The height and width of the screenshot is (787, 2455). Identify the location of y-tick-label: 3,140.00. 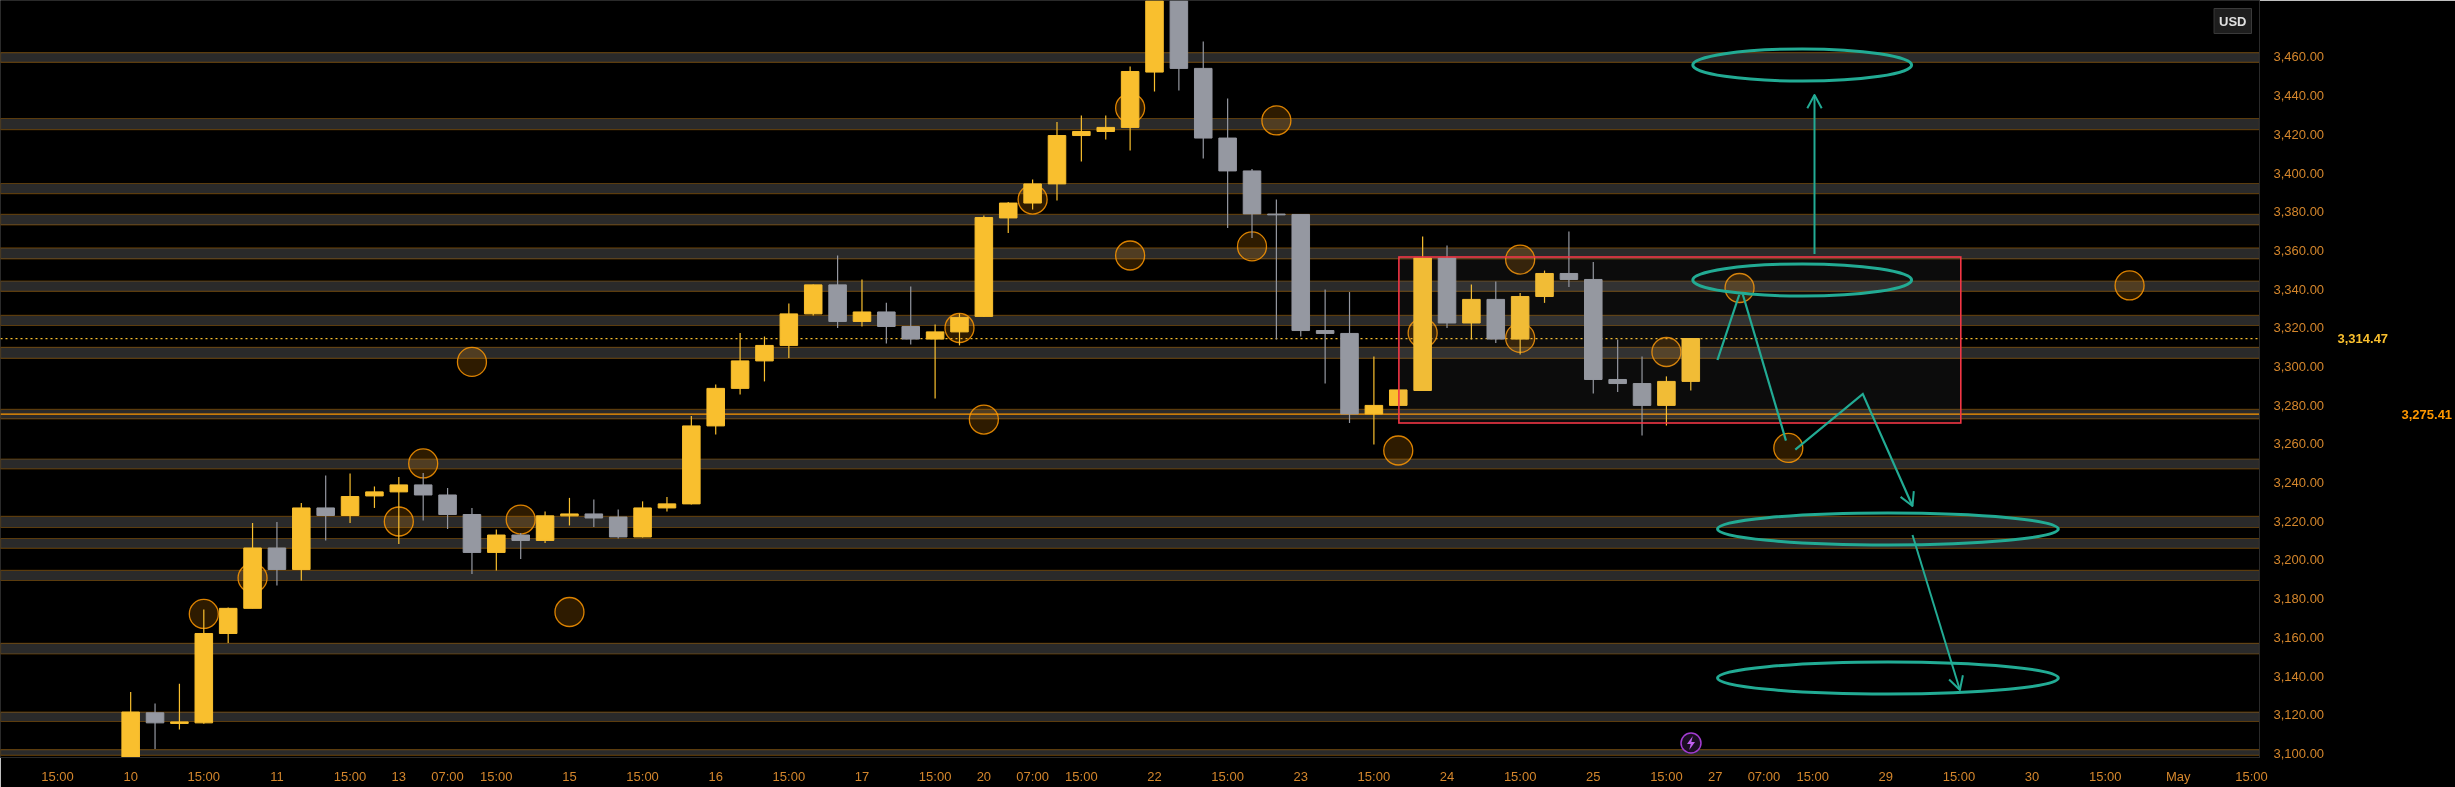
(2299, 676).